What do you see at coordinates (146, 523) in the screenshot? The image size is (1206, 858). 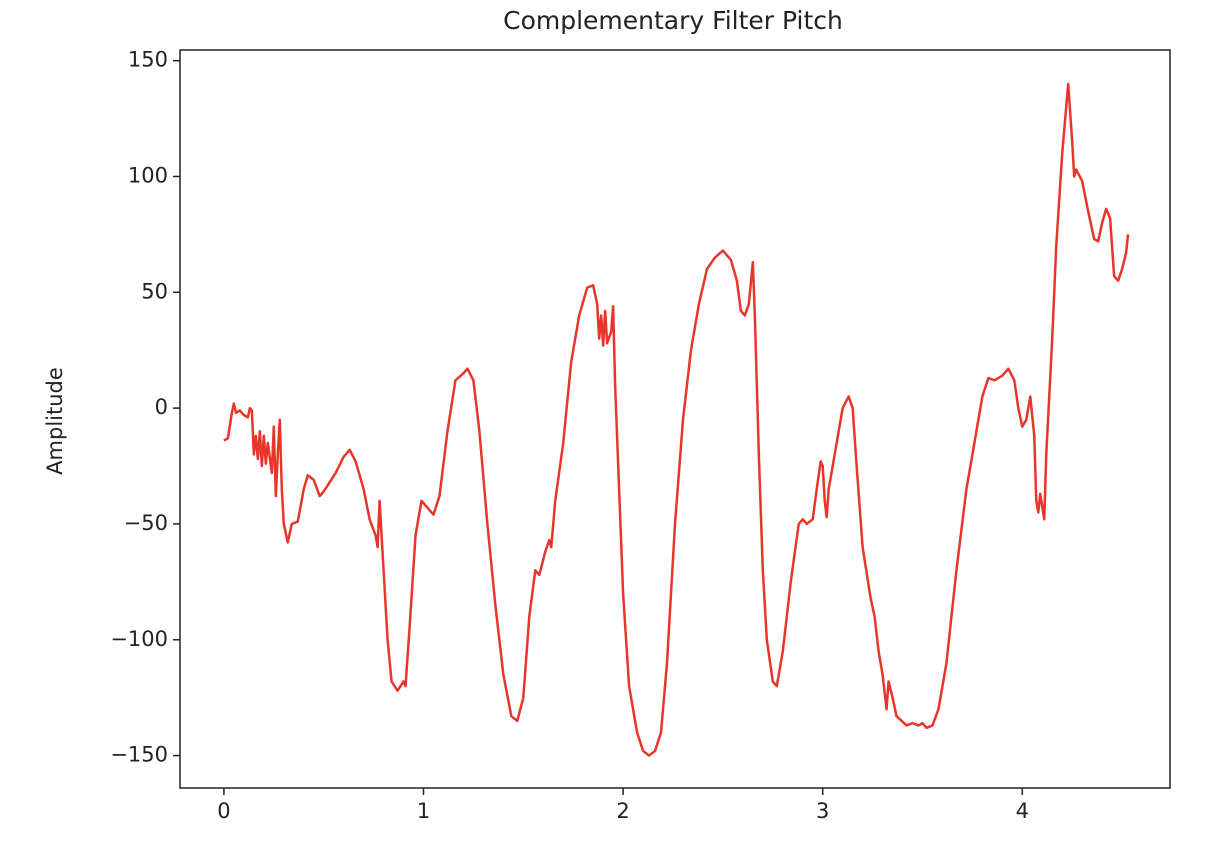 I see `y-tick-label: −50` at bounding box center [146, 523].